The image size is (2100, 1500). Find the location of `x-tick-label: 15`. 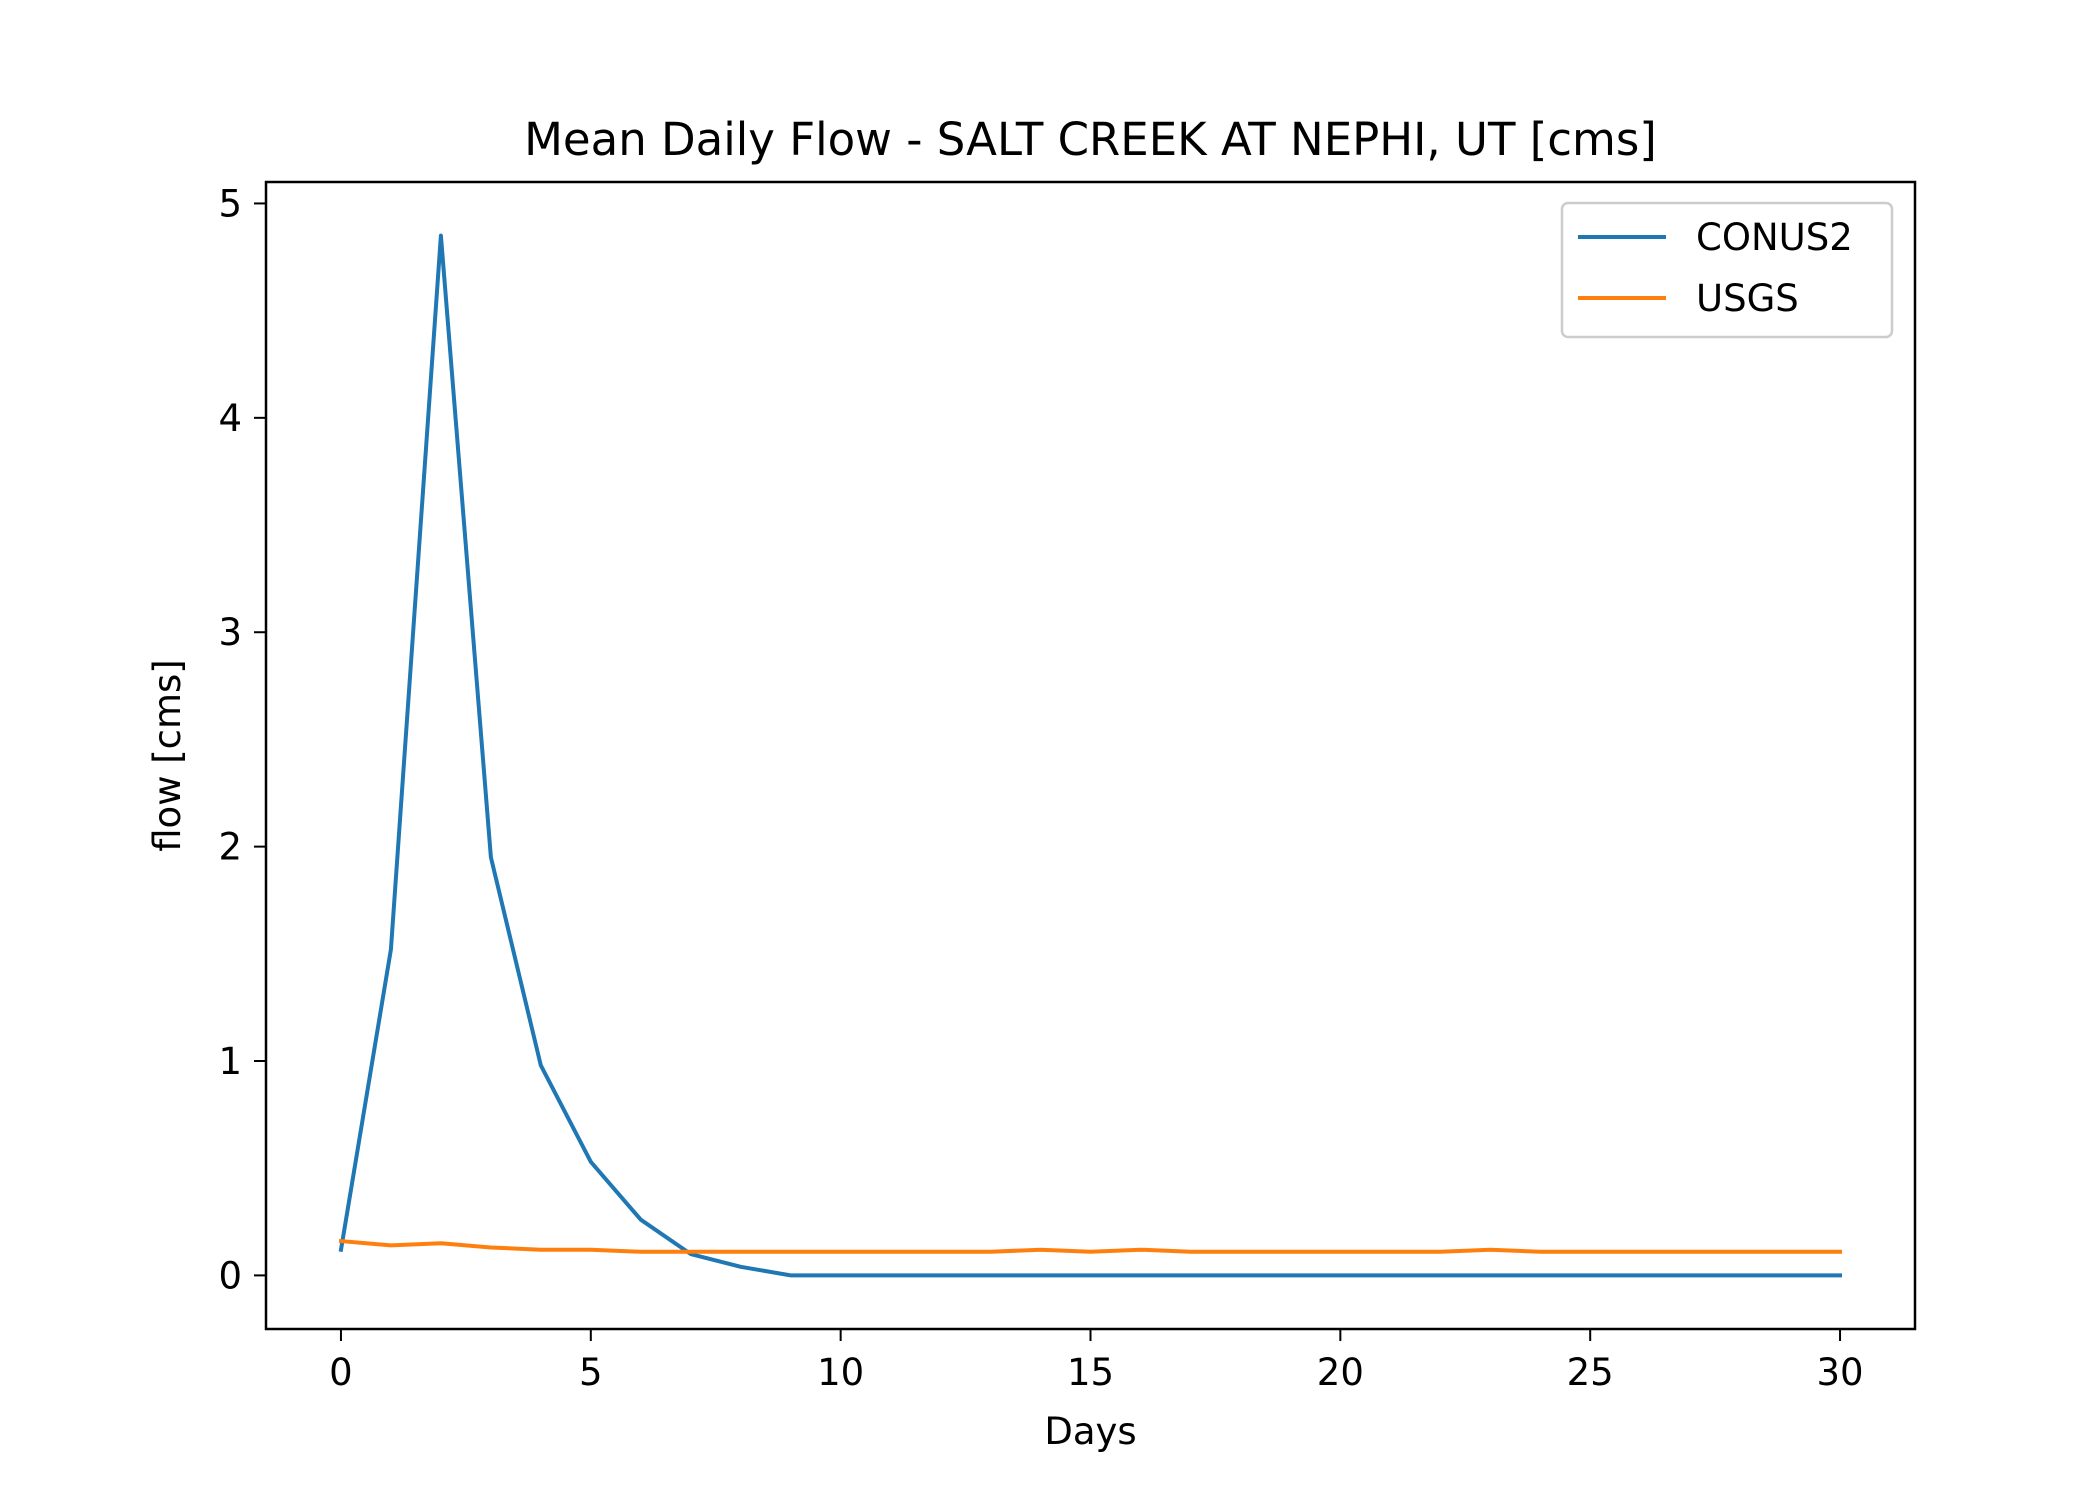

x-tick-label: 15 is located at coordinates (1090, 1372).